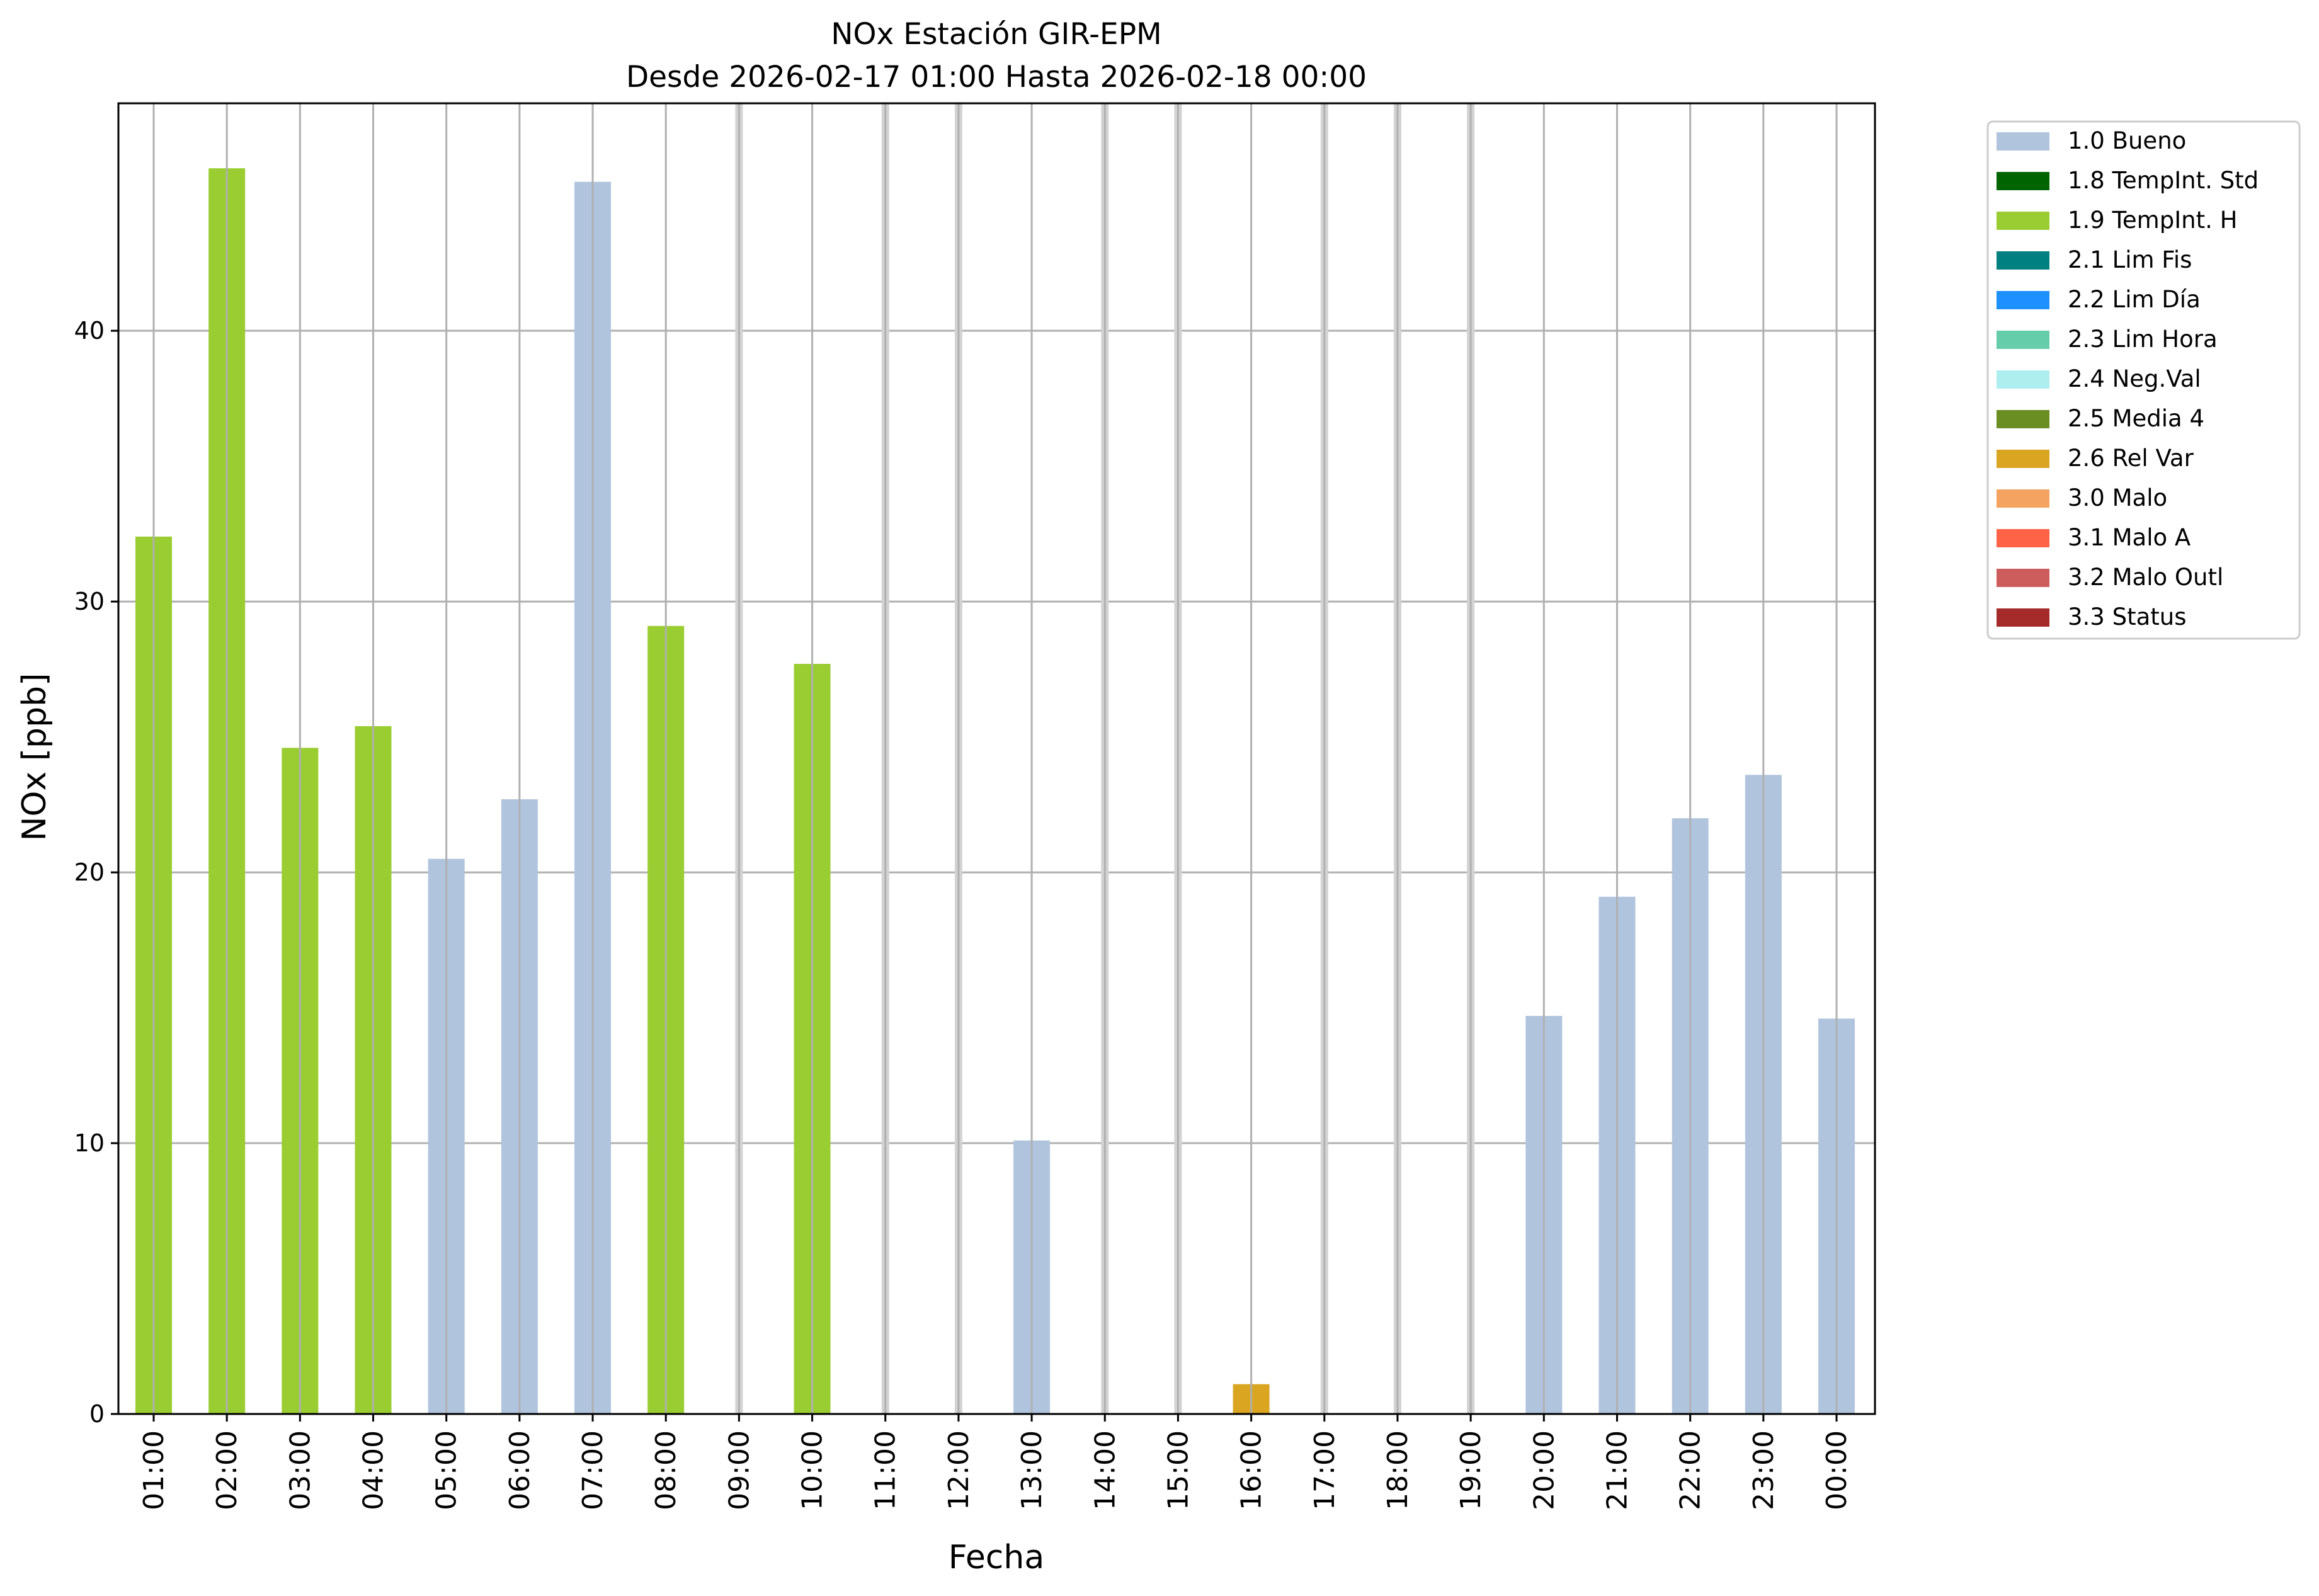 This screenshot has height=1596, width=2319. Describe the element at coordinates (447, 1470) in the screenshot. I see `x-tick-label: 05:00` at that location.